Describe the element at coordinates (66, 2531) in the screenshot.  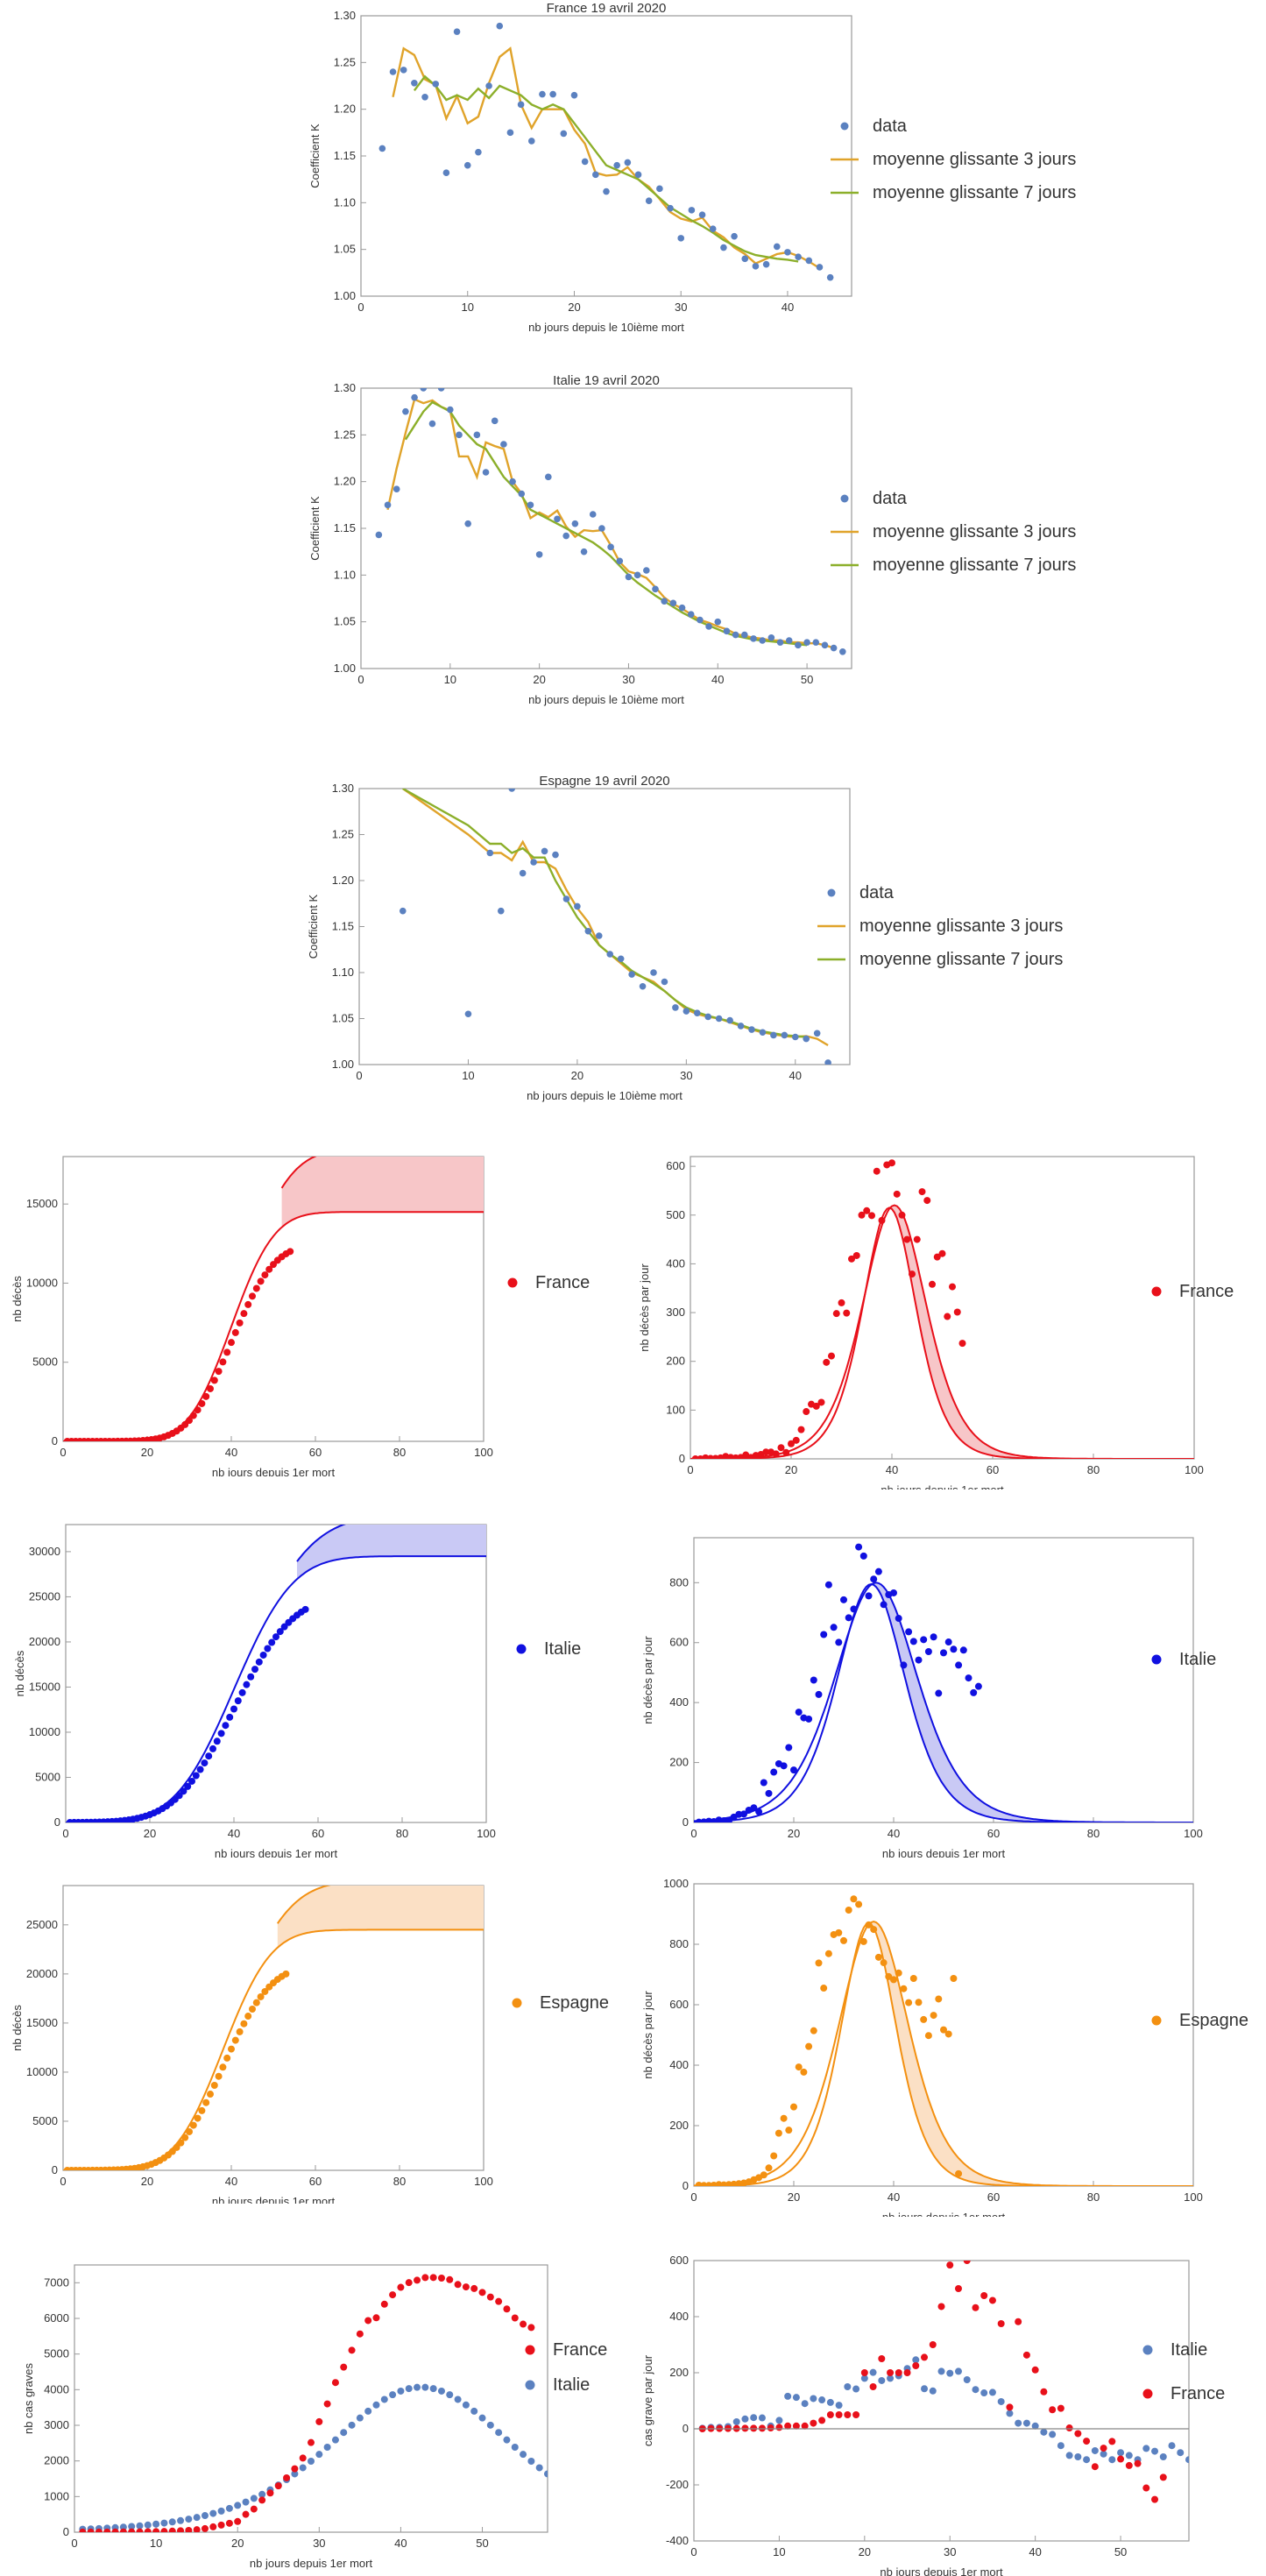
I see `y-tick-label: 0` at that location.